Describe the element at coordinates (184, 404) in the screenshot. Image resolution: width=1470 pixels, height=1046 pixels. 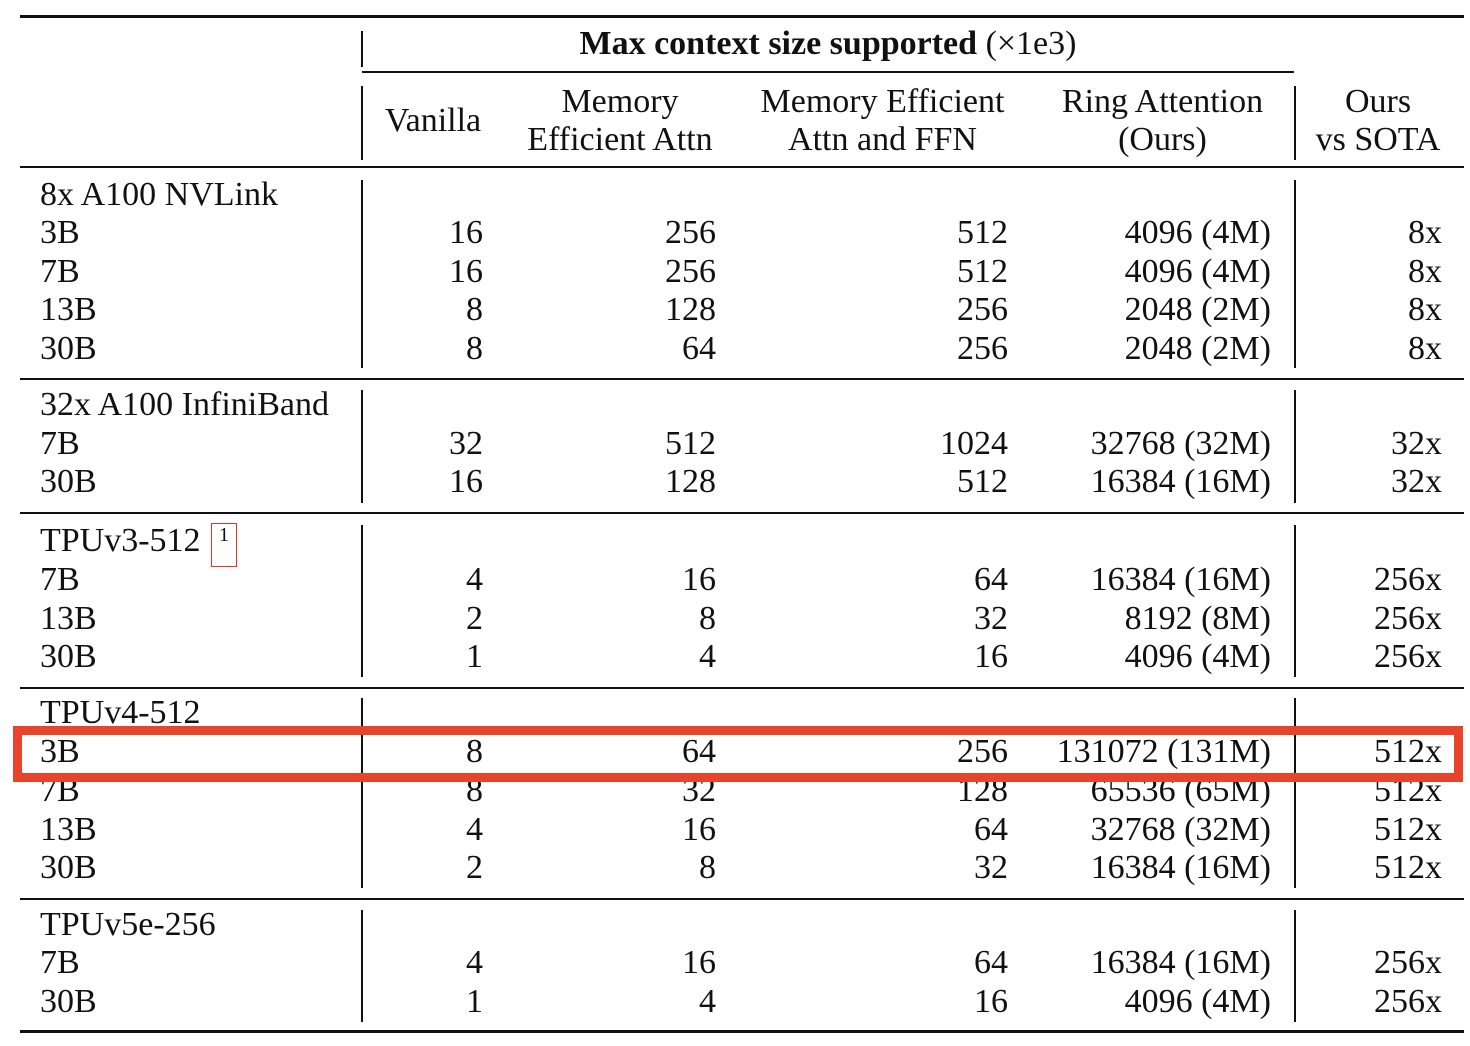
I see `group-name: 32x A100 InfiniBand` at that location.